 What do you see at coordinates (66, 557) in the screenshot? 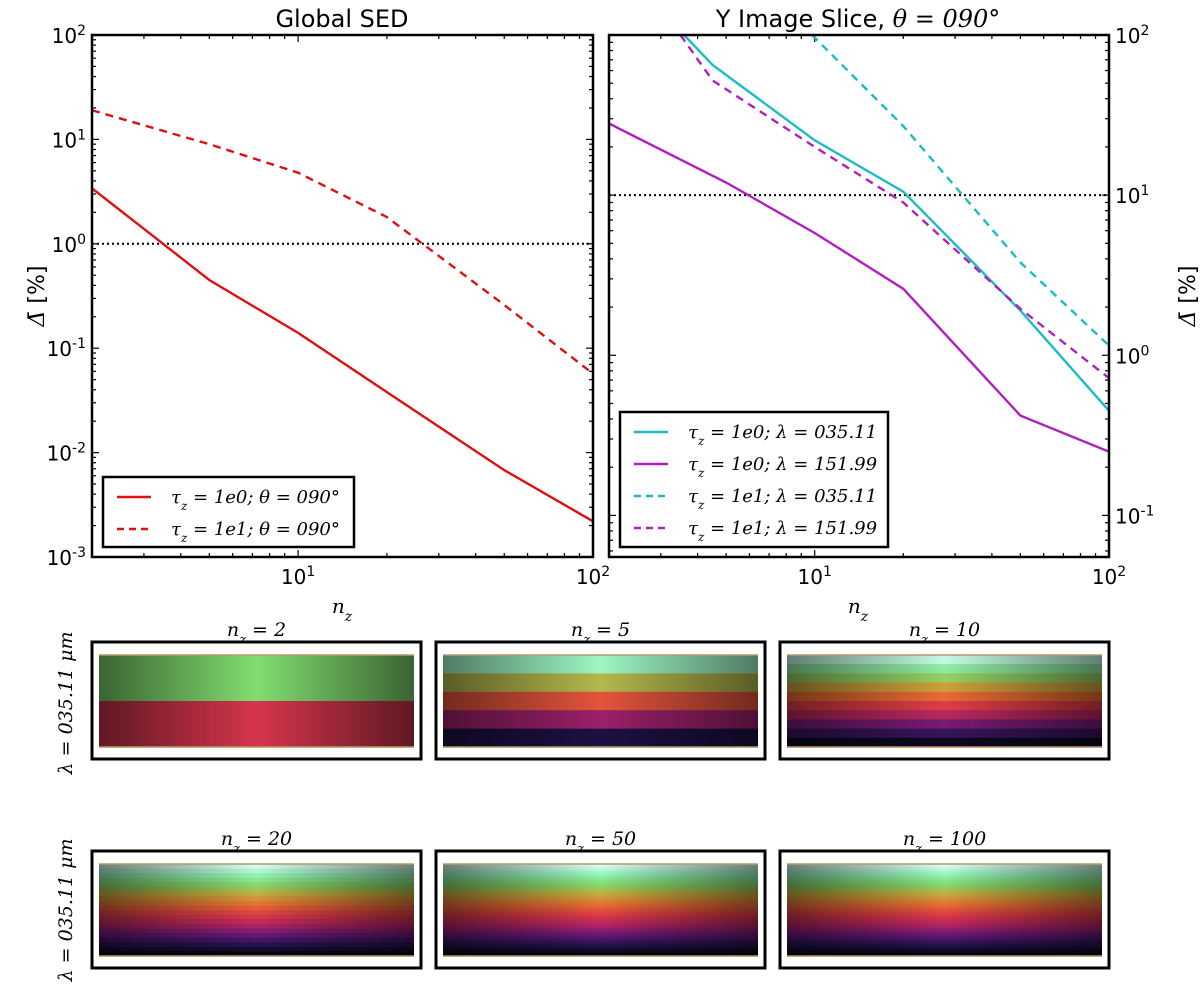
I see `y-tick-label: 10⁻³` at bounding box center [66, 557].